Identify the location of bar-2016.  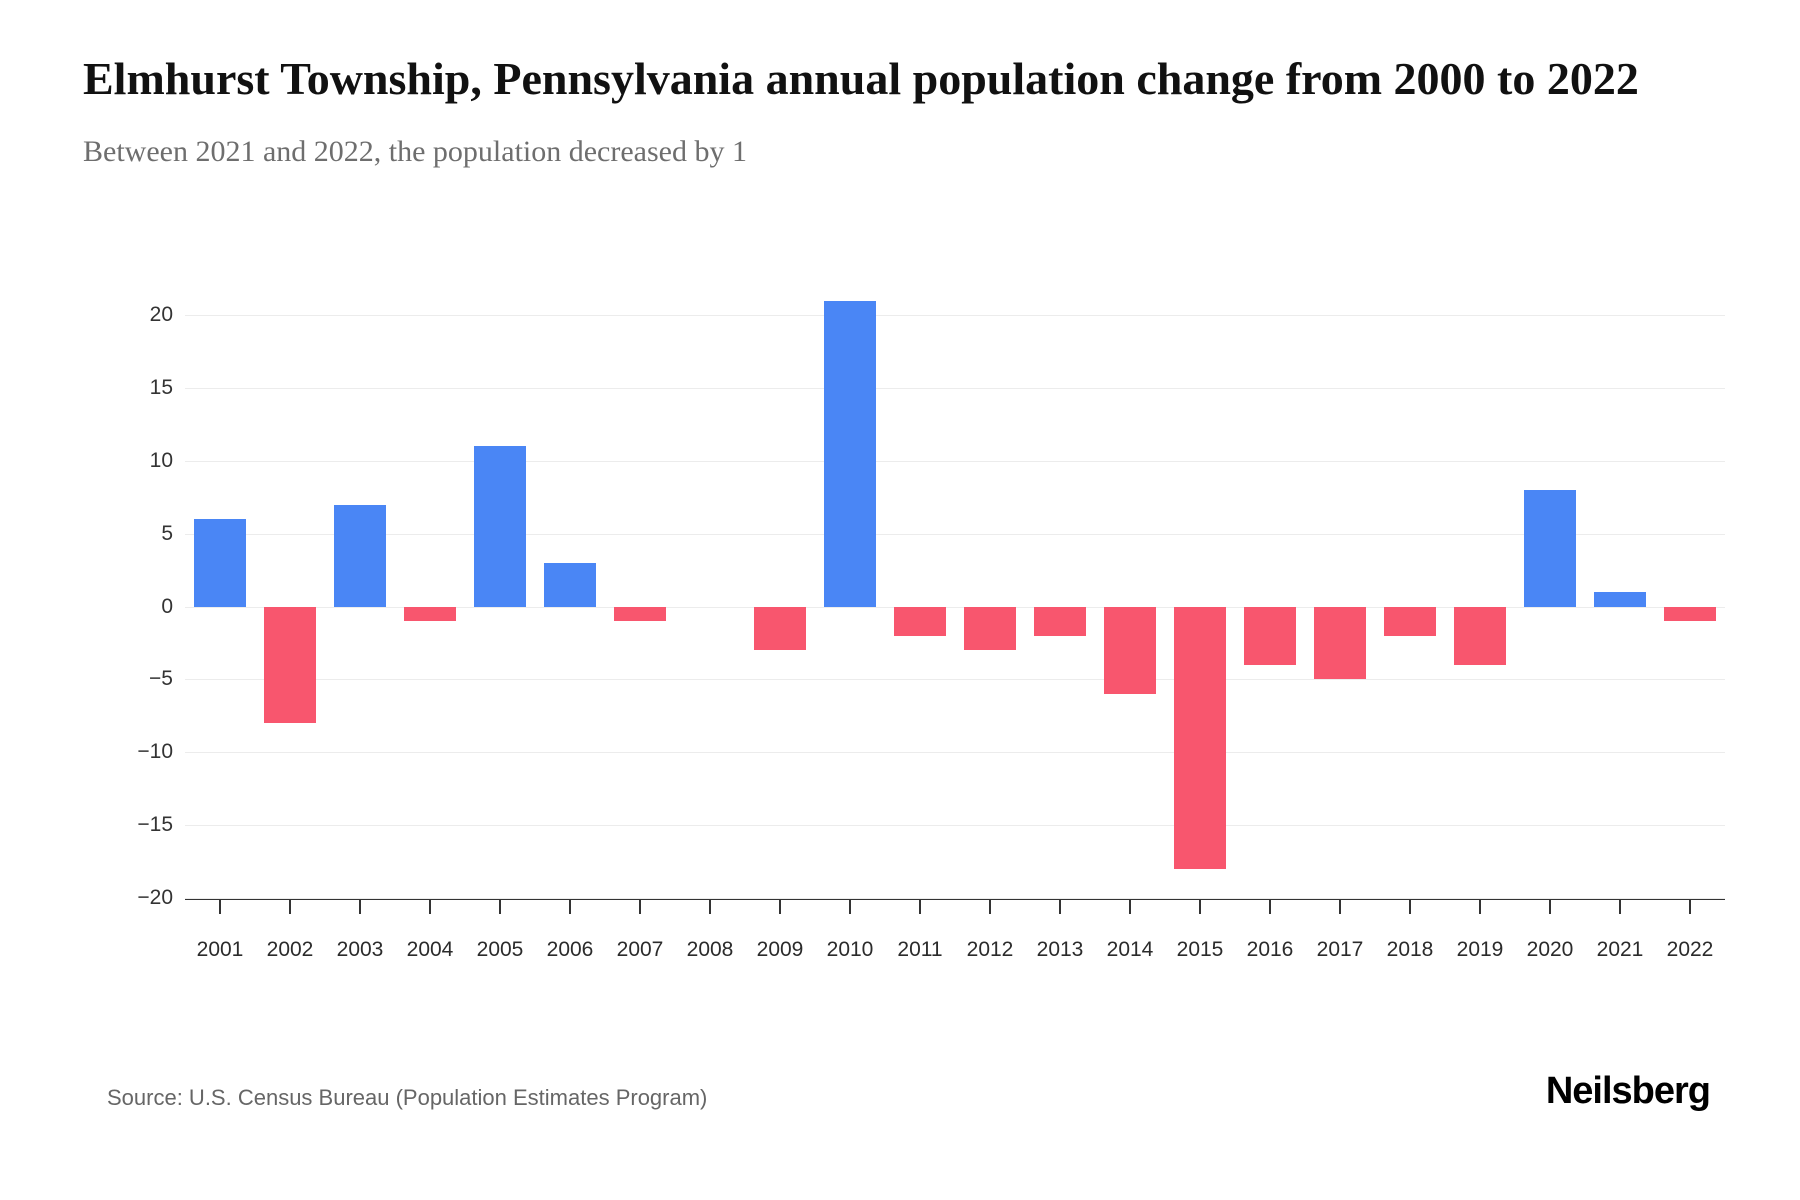
(1270, 635).